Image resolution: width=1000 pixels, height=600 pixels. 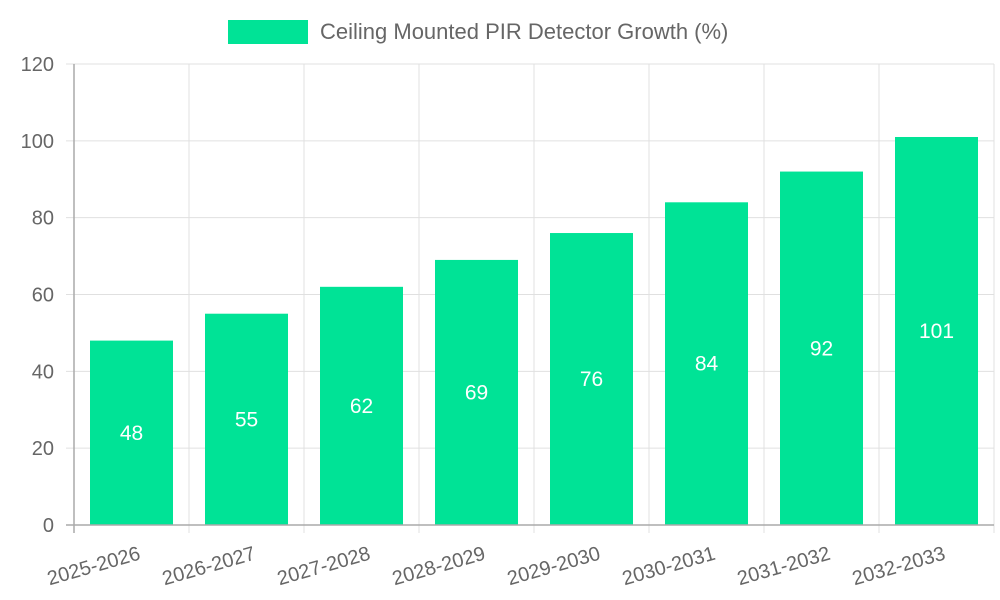 I want to click on legend-swatch, so click(x=268, y=32).